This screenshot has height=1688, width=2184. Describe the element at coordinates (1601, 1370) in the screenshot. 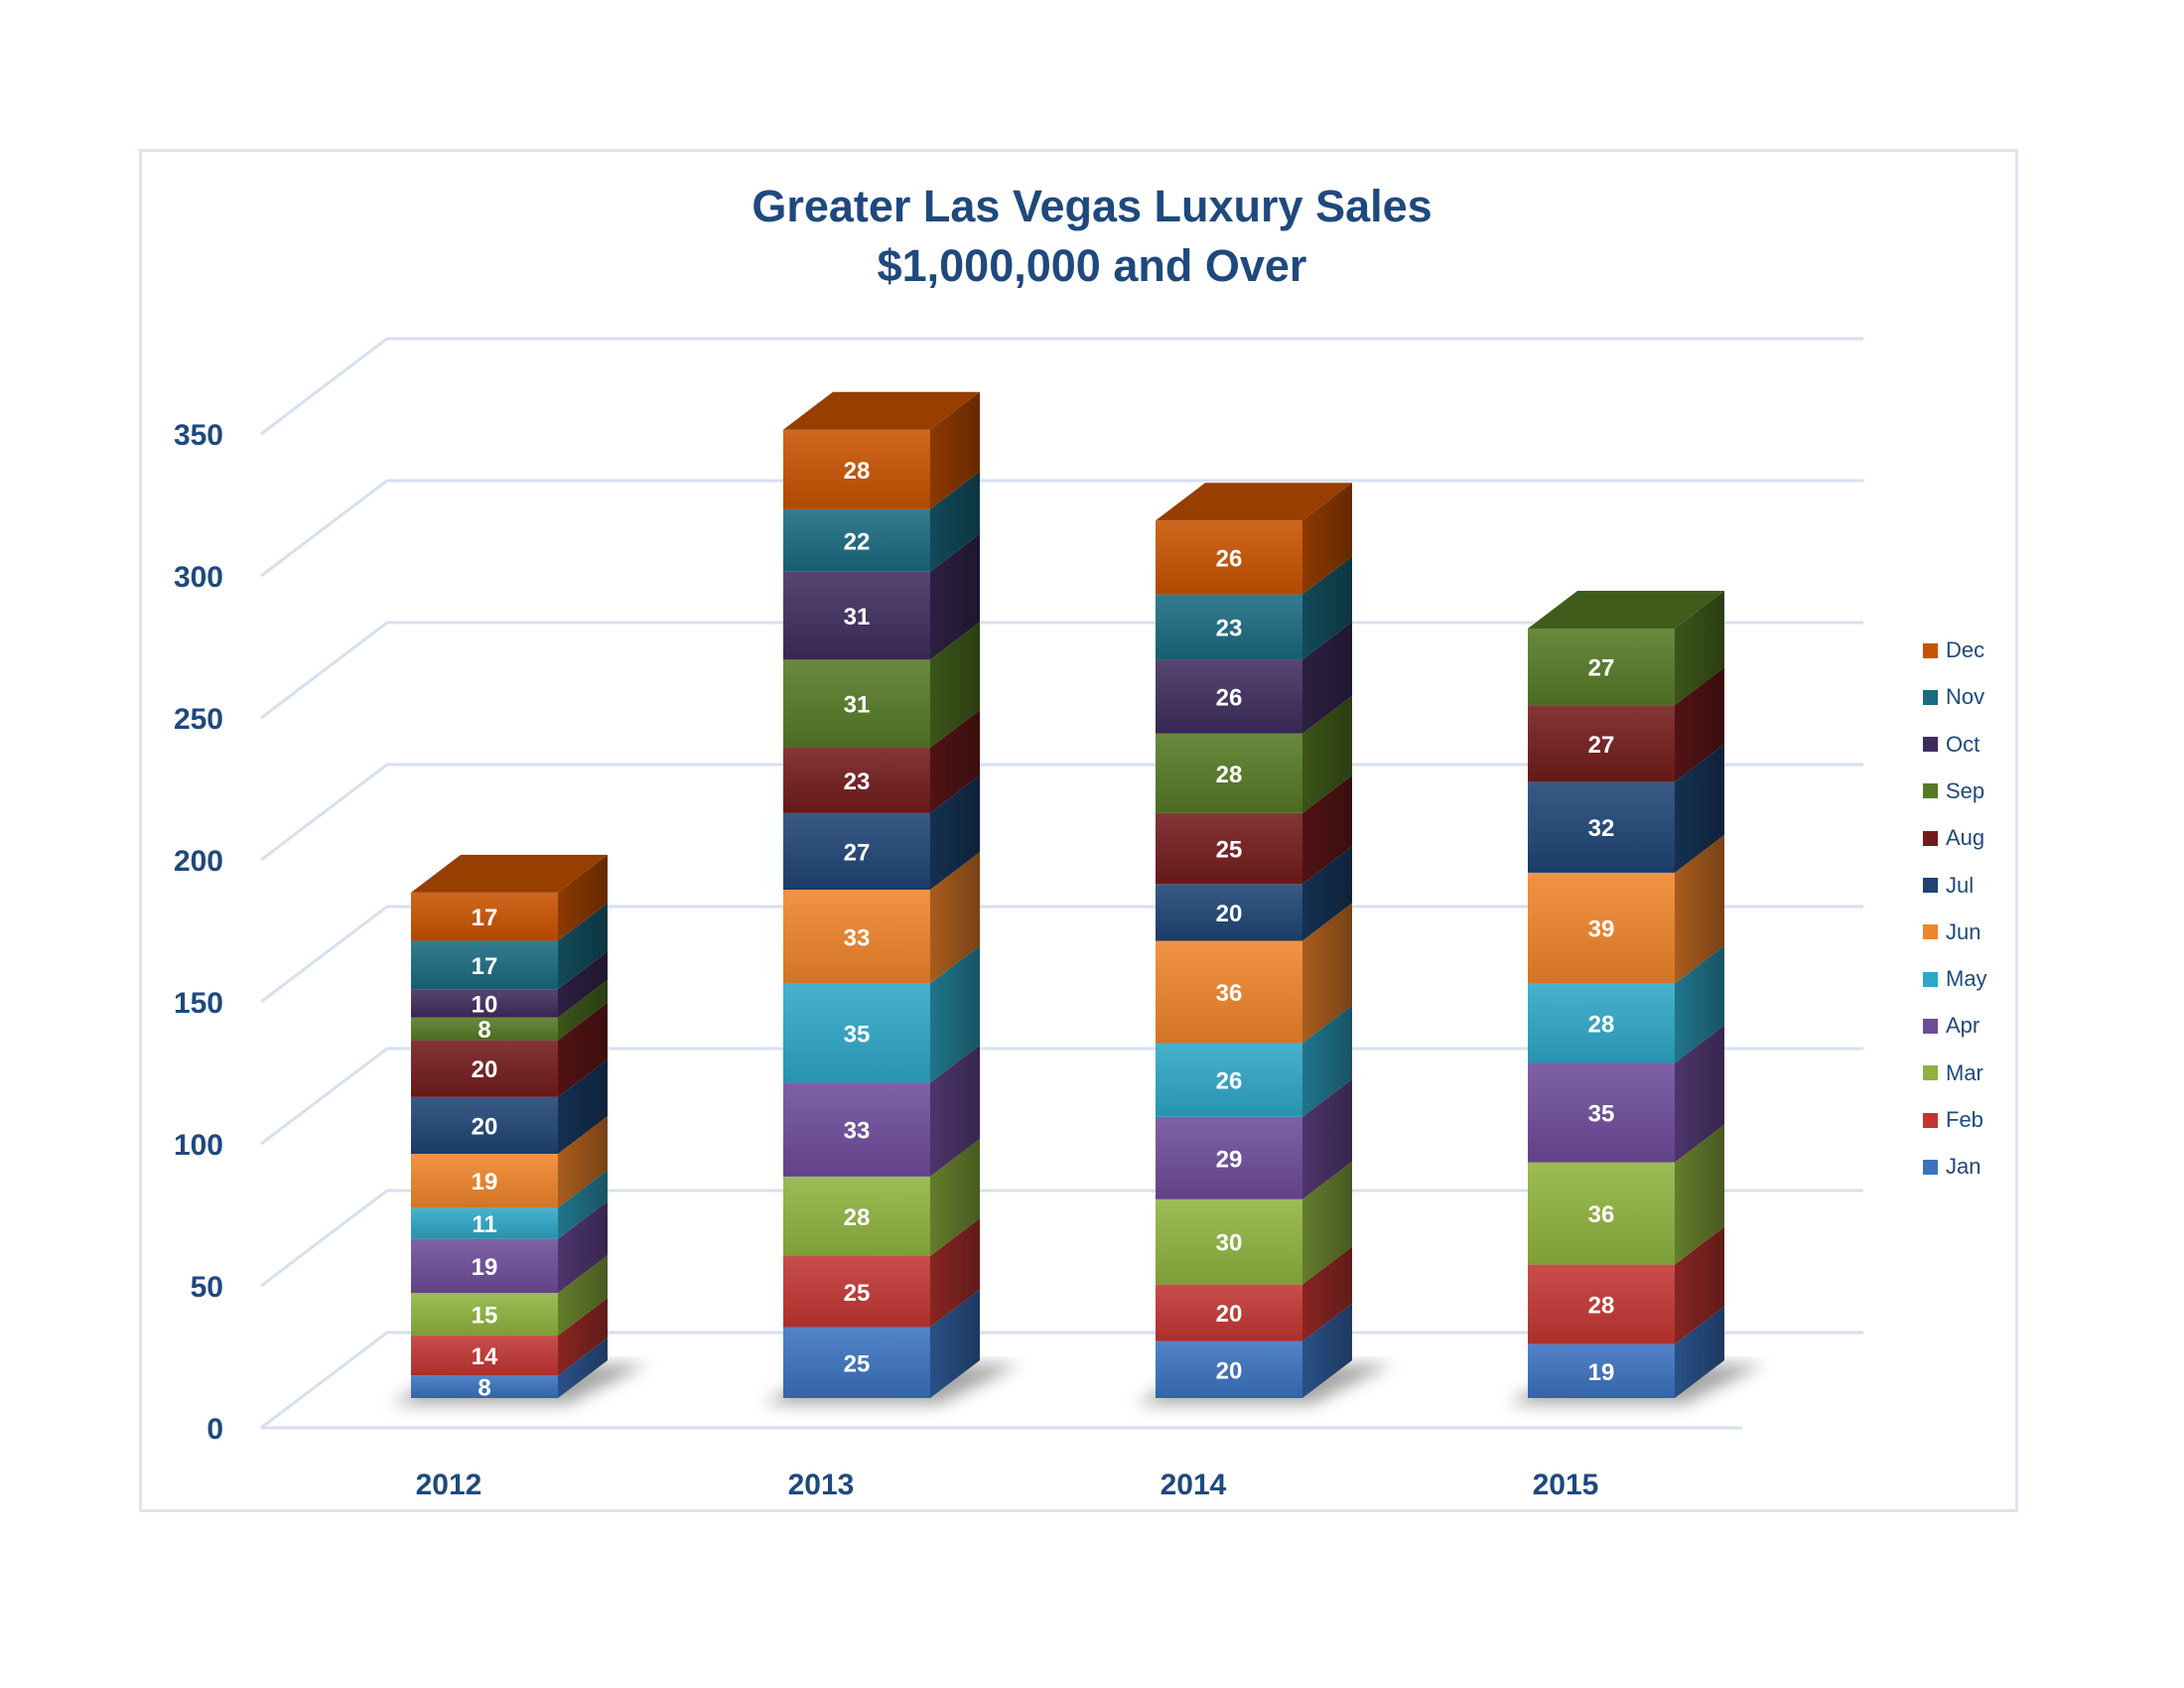

I see `bar-segment-jan-2015` at that location.